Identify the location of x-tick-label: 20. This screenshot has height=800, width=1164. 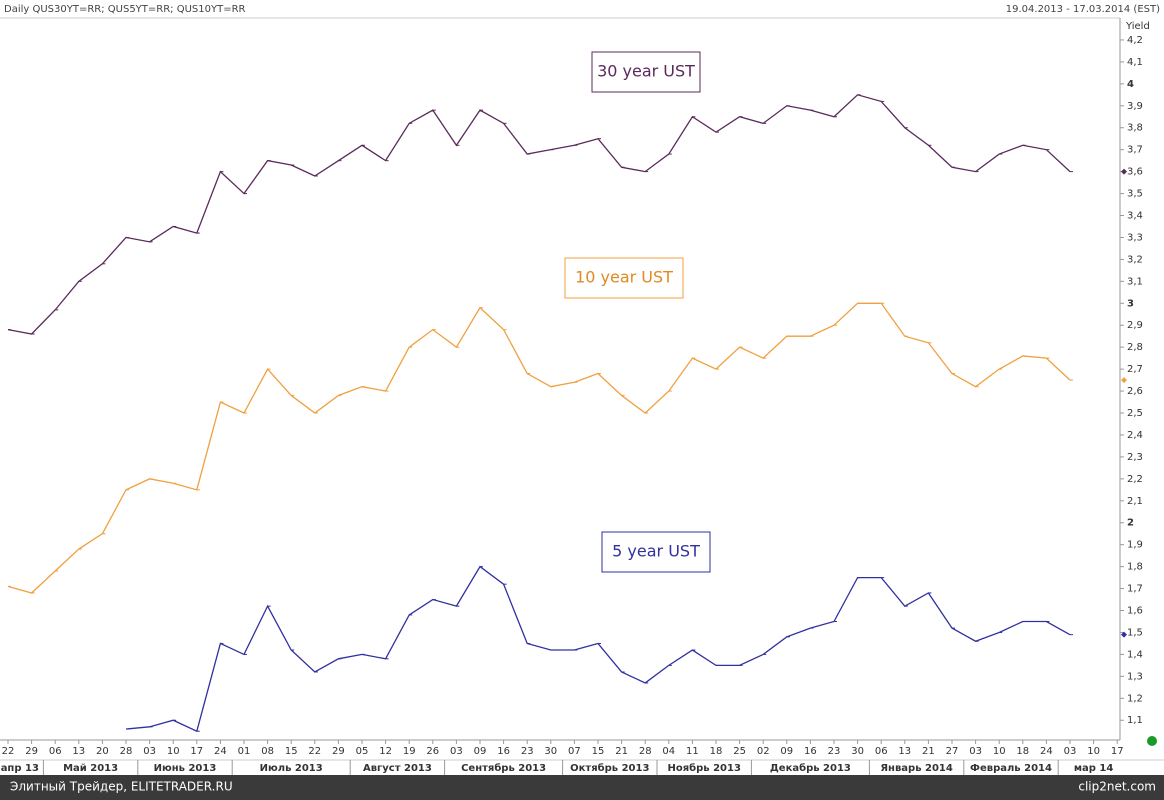
(102, 751).